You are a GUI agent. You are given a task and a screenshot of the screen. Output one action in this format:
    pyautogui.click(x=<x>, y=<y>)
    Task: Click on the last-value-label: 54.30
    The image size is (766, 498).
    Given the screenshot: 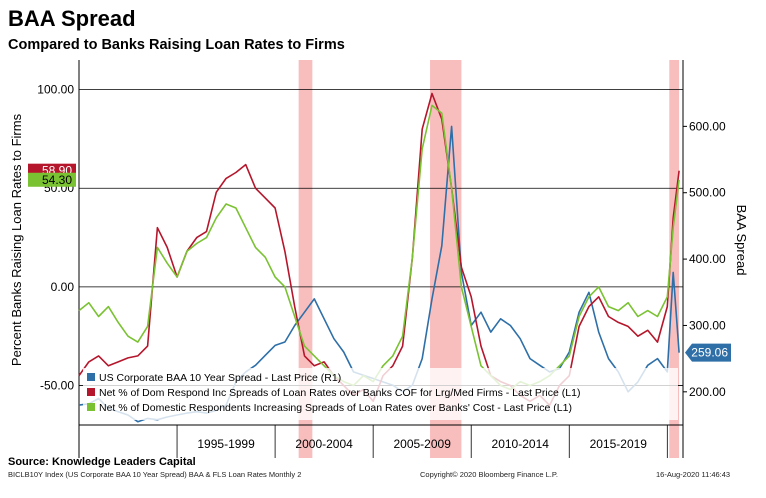 What is the action you would take?
    pyautogui.click(x=57, y=180)
    